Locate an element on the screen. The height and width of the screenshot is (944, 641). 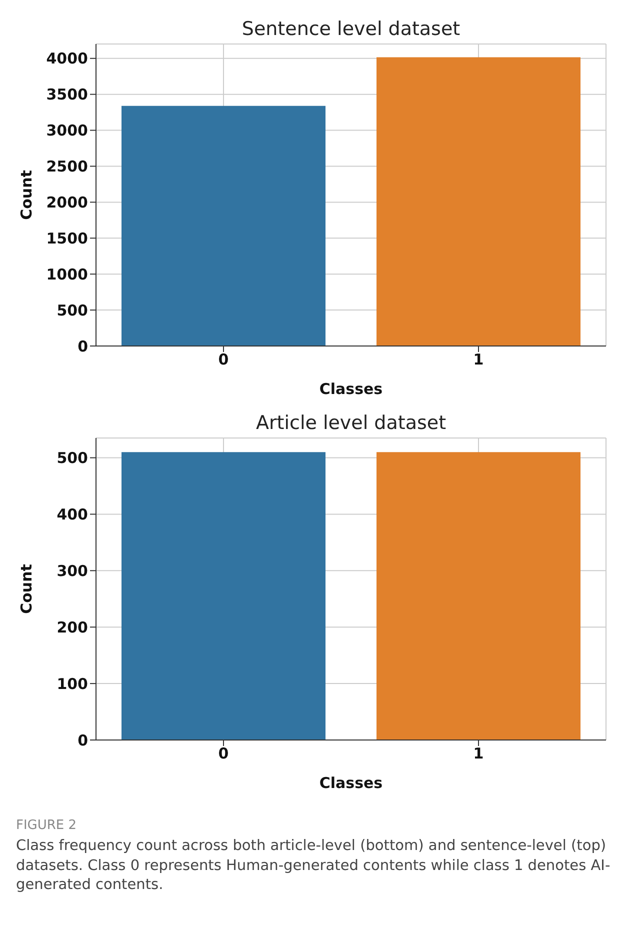
y-tick-label: 1000 is located at coordinates (67, 274).